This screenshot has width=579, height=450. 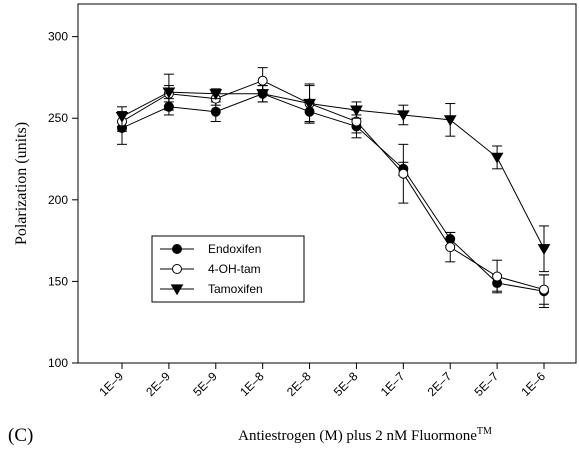 I want to click on x-tick-label: 5E–9, so click(x=205, y=384).